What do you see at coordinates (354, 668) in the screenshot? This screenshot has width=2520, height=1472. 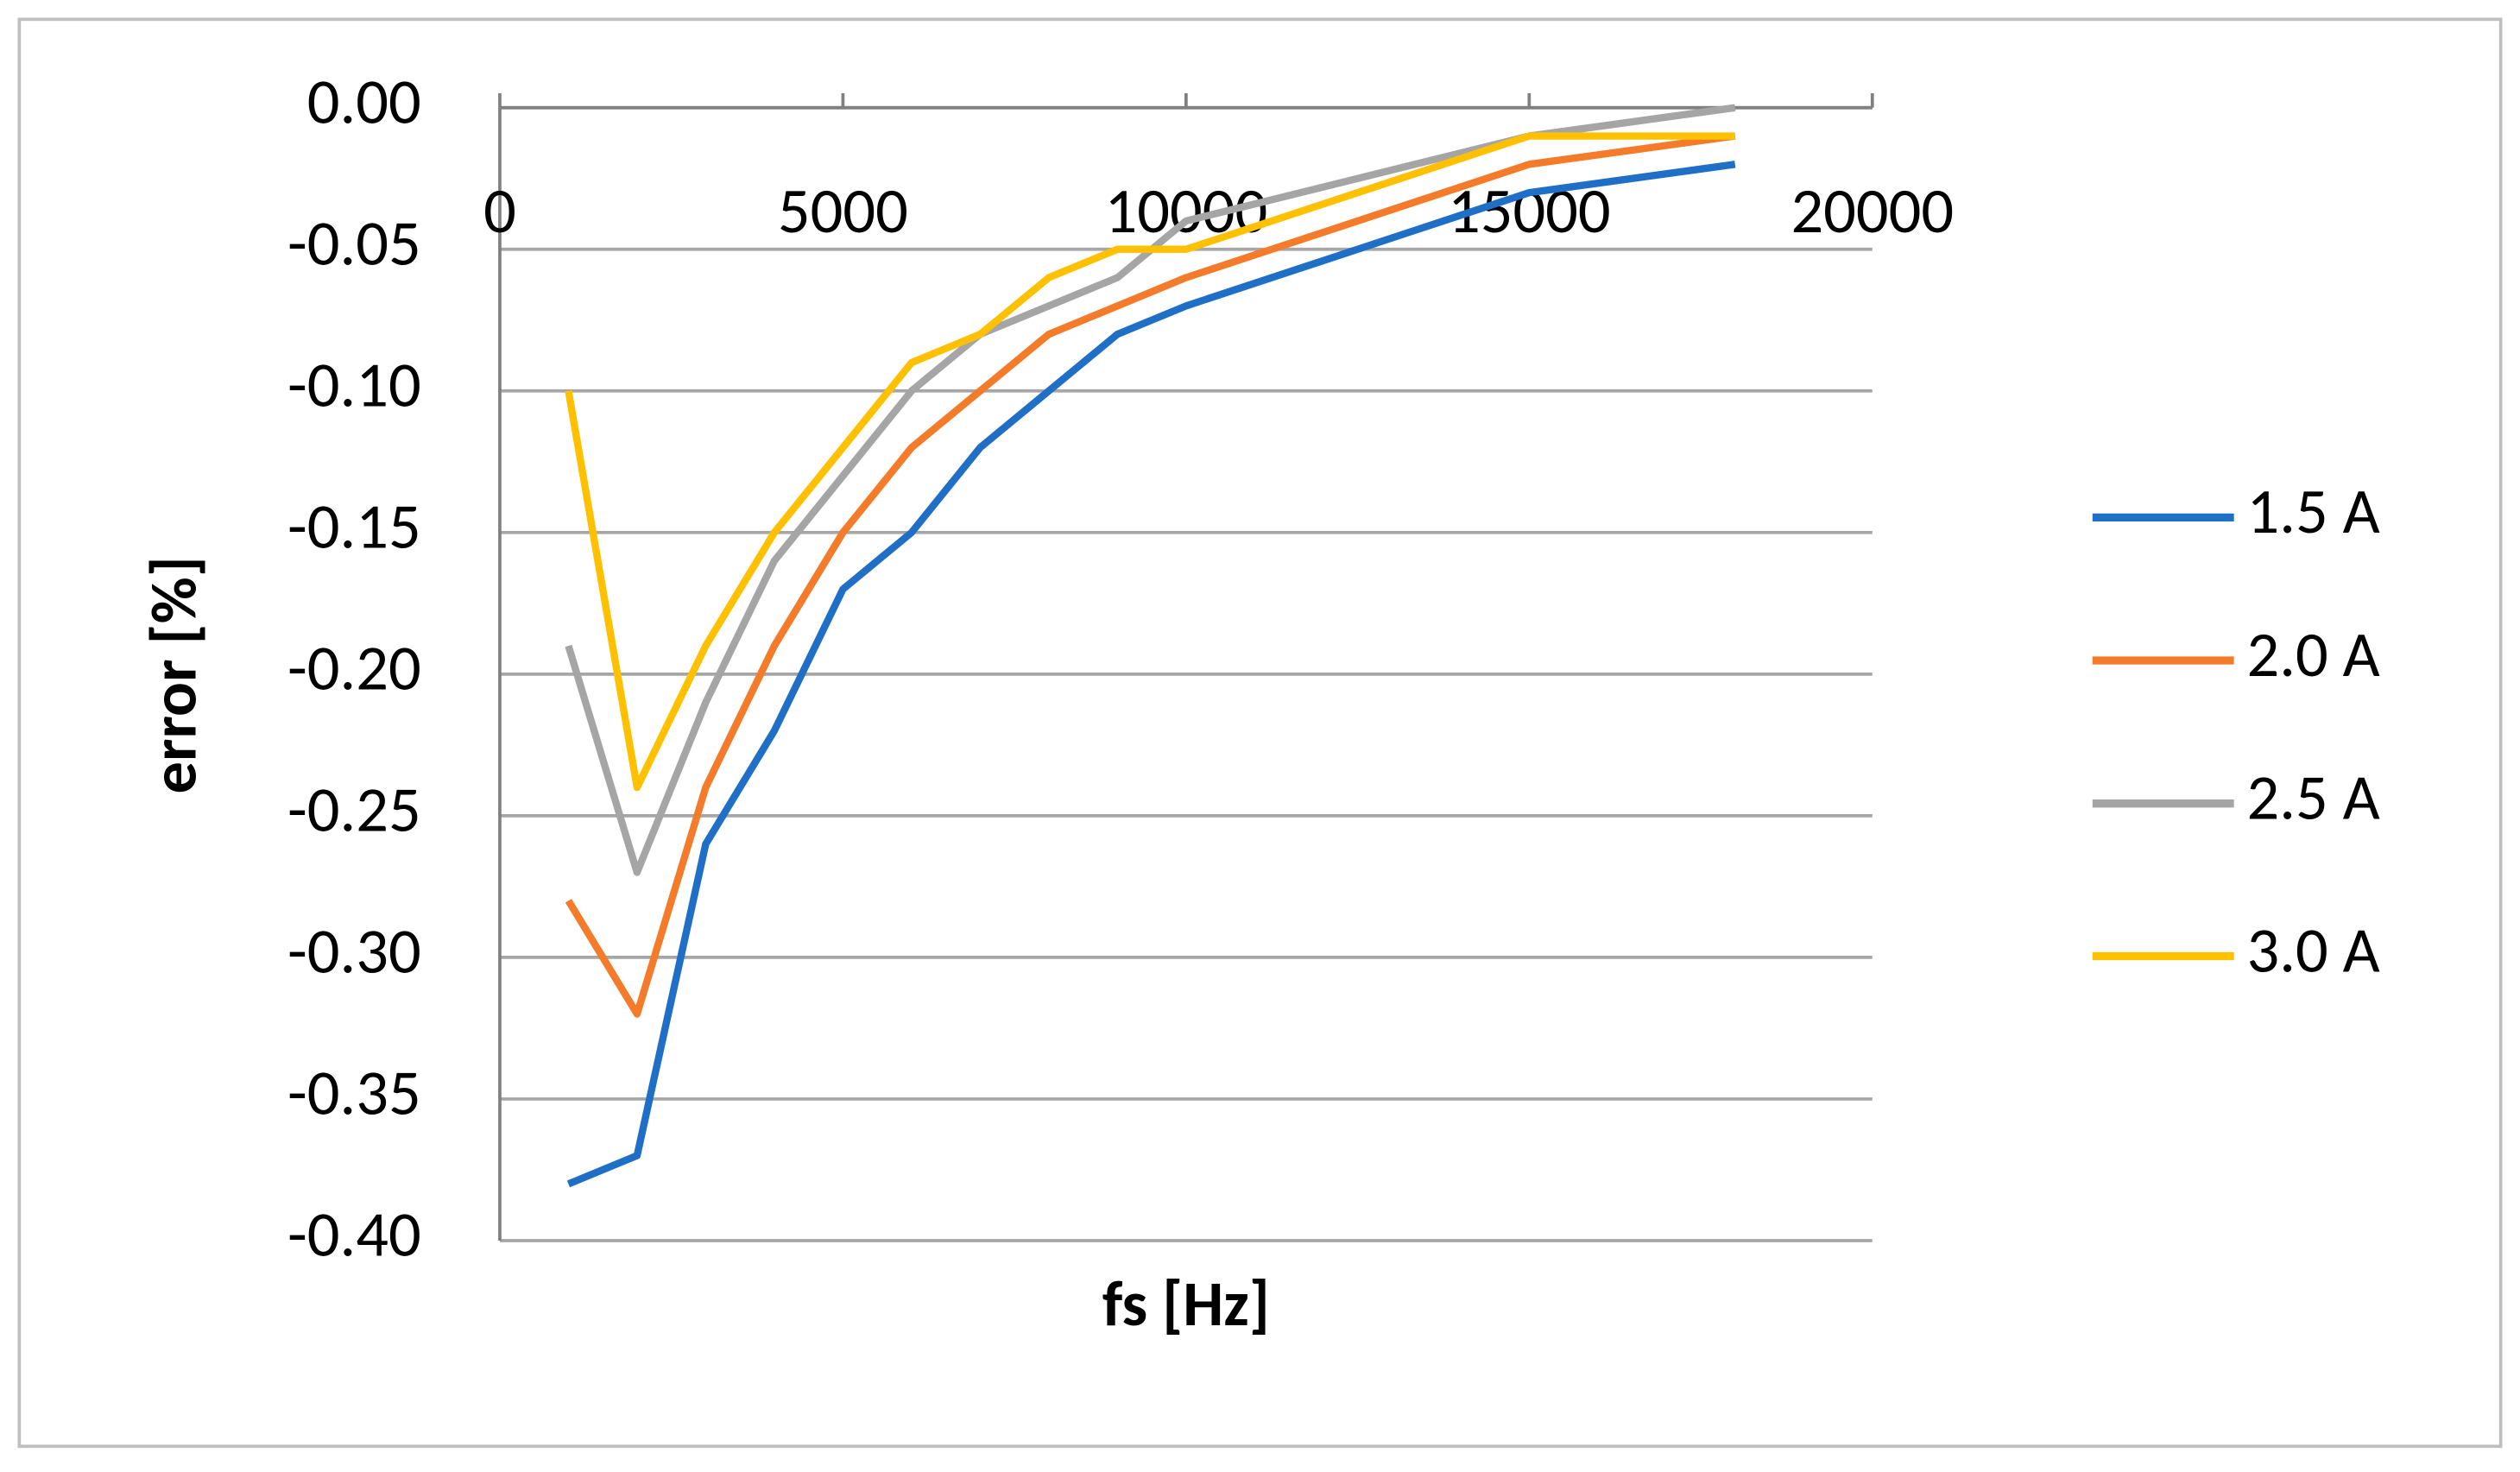 I see `y-tick-label: -0.20` at bounding box center [354, 668].